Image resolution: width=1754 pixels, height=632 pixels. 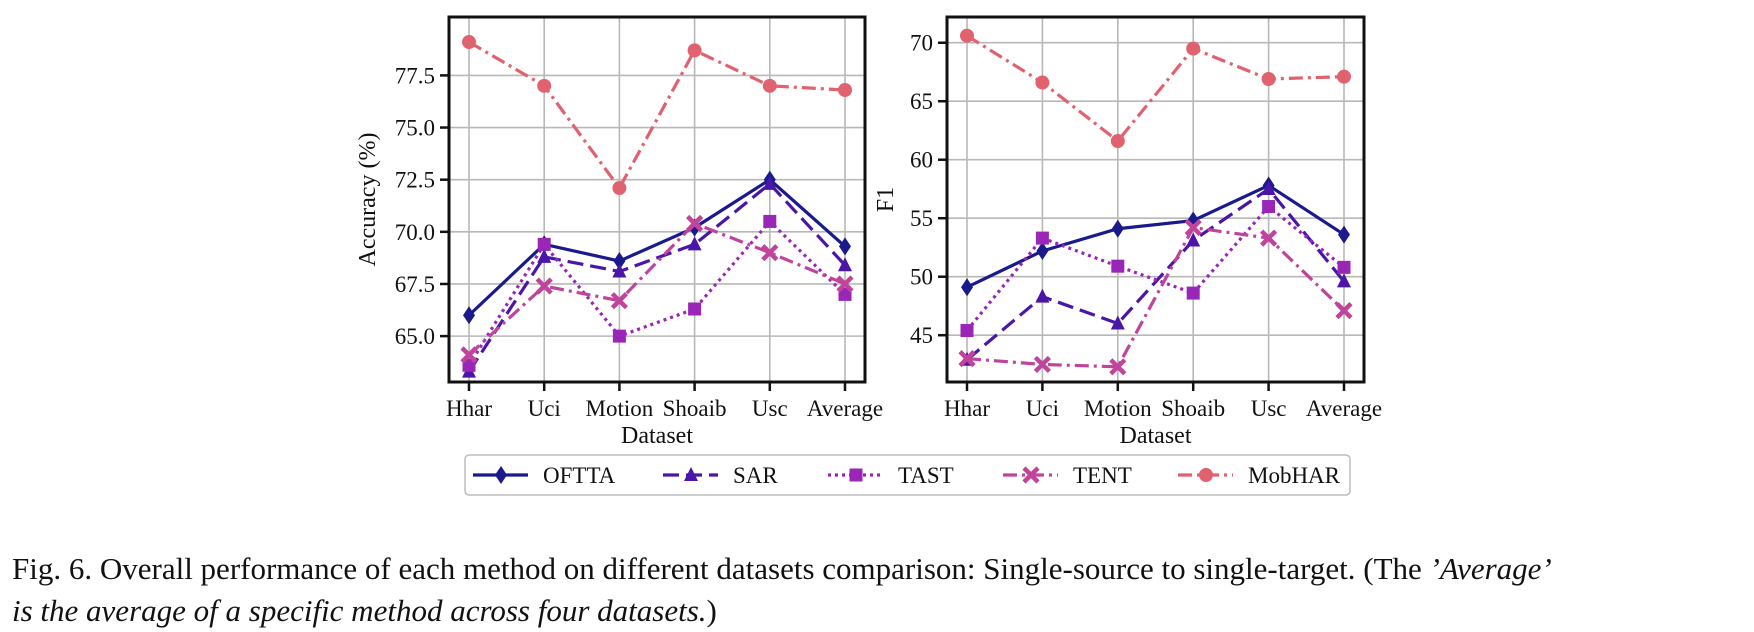 I want to click on legend-label-mobhar: MobHAR, so click(x=1294, y=475).